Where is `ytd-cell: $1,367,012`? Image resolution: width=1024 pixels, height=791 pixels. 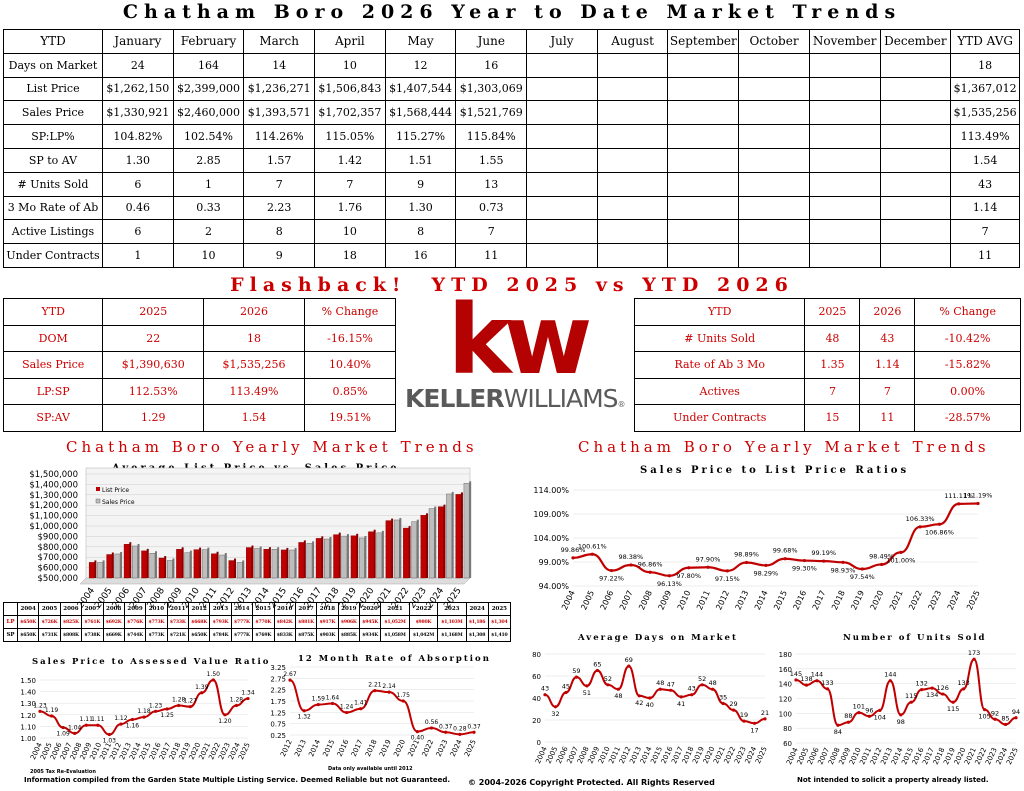
ytd-cell: $1,367,012 is located at coordinates (985, 89).